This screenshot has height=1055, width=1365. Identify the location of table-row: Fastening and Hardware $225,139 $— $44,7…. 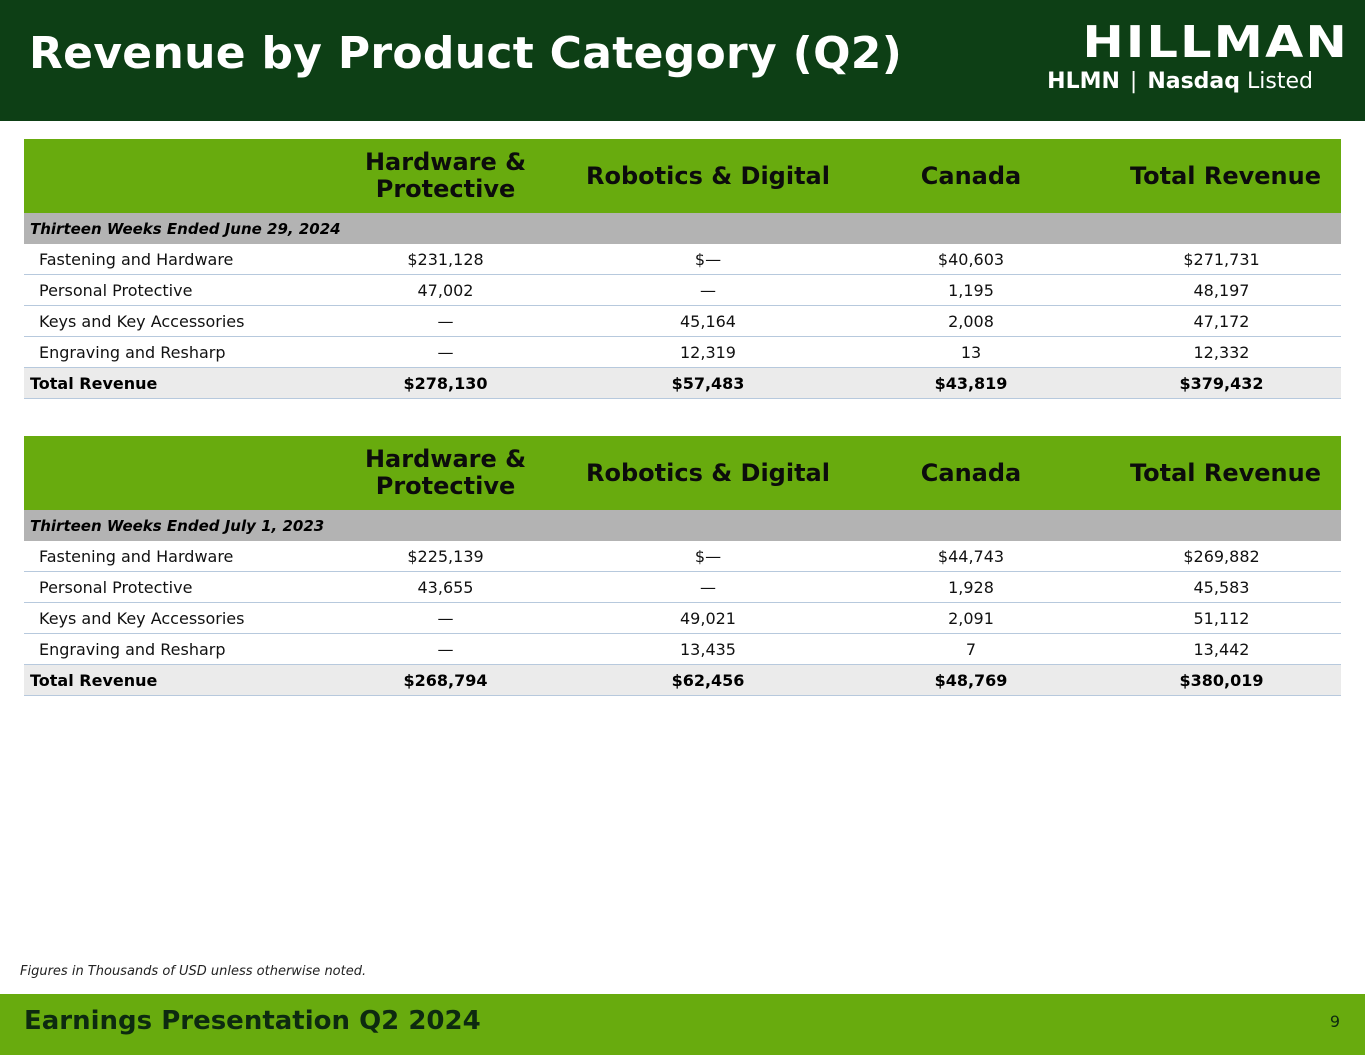
(682, 556).